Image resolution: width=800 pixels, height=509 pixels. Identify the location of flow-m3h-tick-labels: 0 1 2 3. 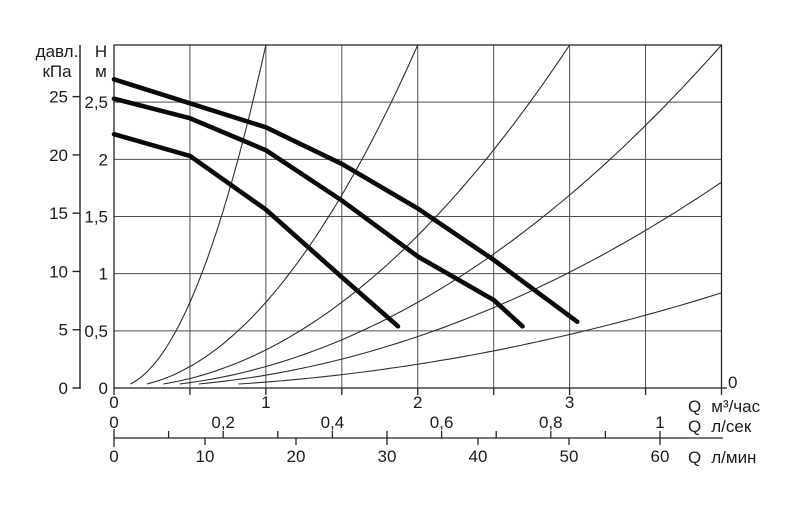
(341, 402).